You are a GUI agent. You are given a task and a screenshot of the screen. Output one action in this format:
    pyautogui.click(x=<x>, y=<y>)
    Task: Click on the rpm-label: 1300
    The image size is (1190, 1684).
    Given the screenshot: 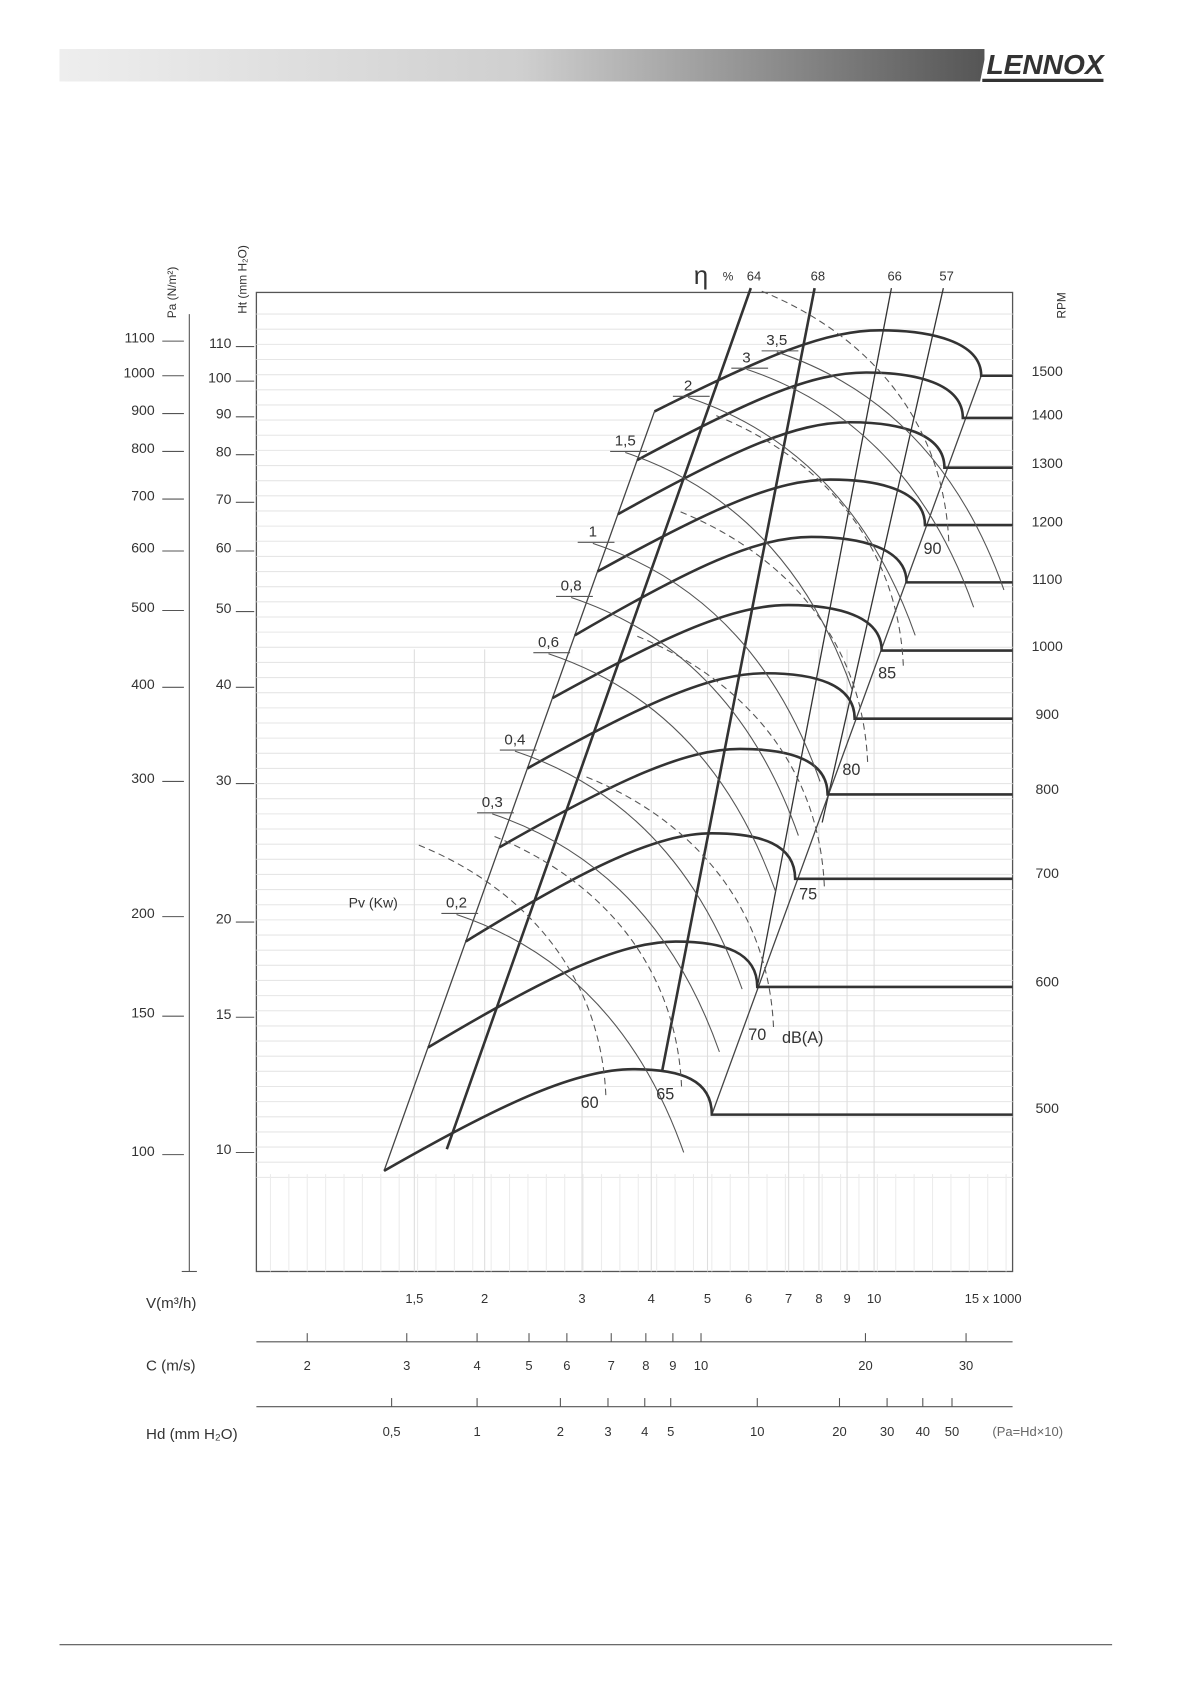 What is the action you would take?
    pyautogui.click(x=1047, y=463)
    